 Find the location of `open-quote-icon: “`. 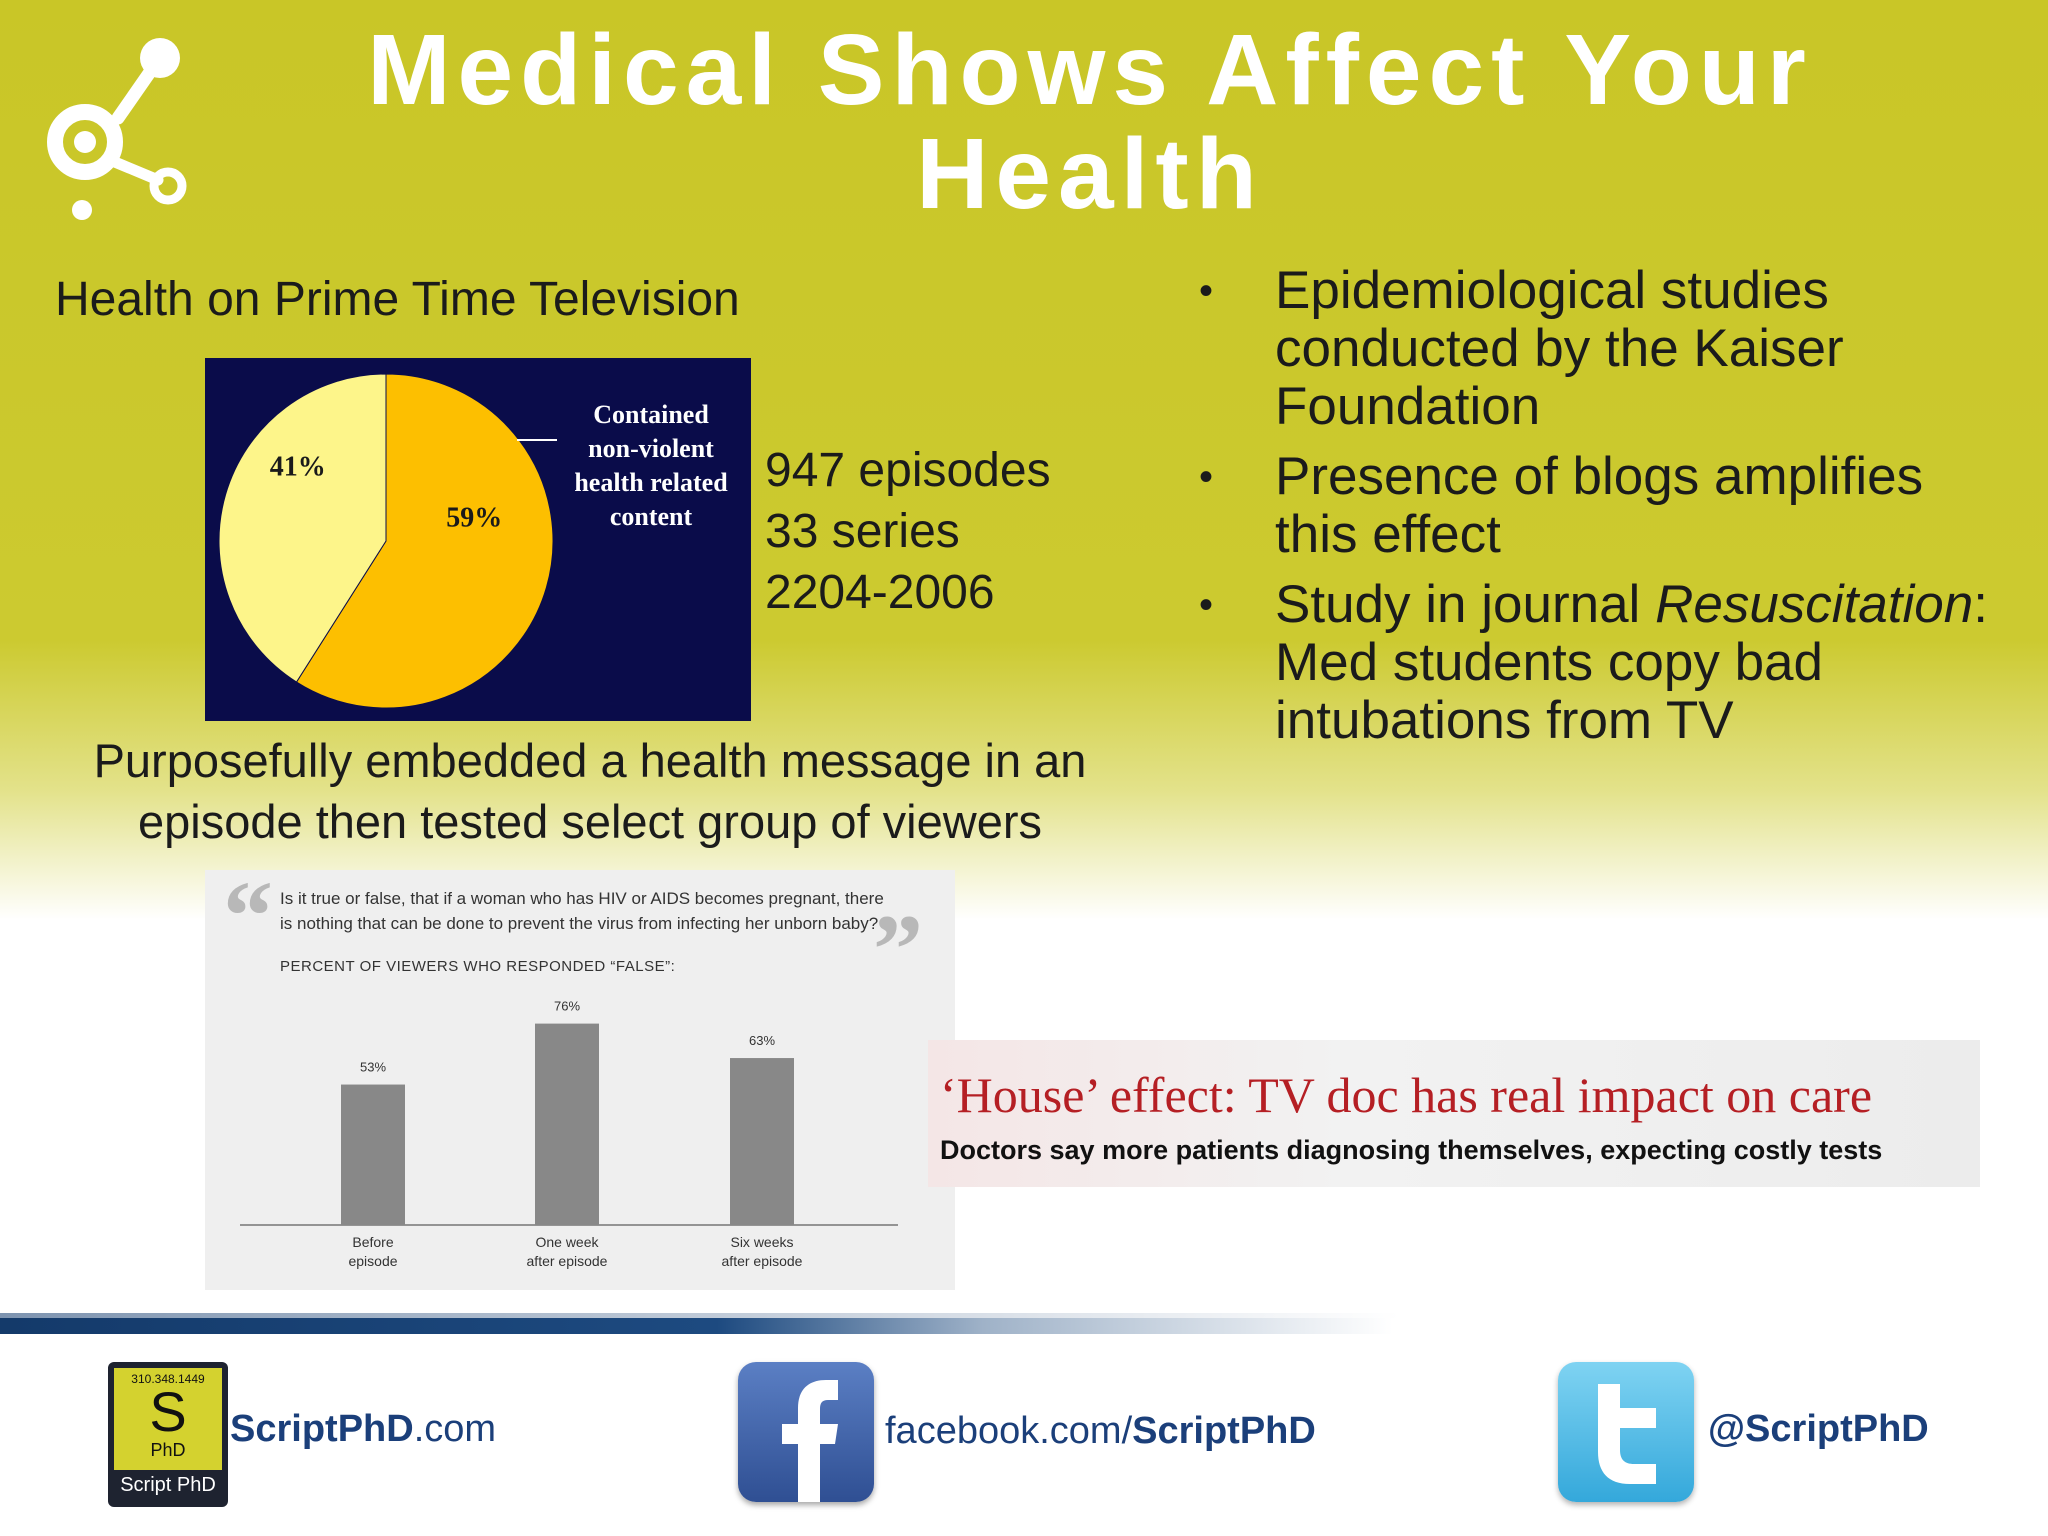

open-quote-icon: “ is located at coordinates (248, 915).